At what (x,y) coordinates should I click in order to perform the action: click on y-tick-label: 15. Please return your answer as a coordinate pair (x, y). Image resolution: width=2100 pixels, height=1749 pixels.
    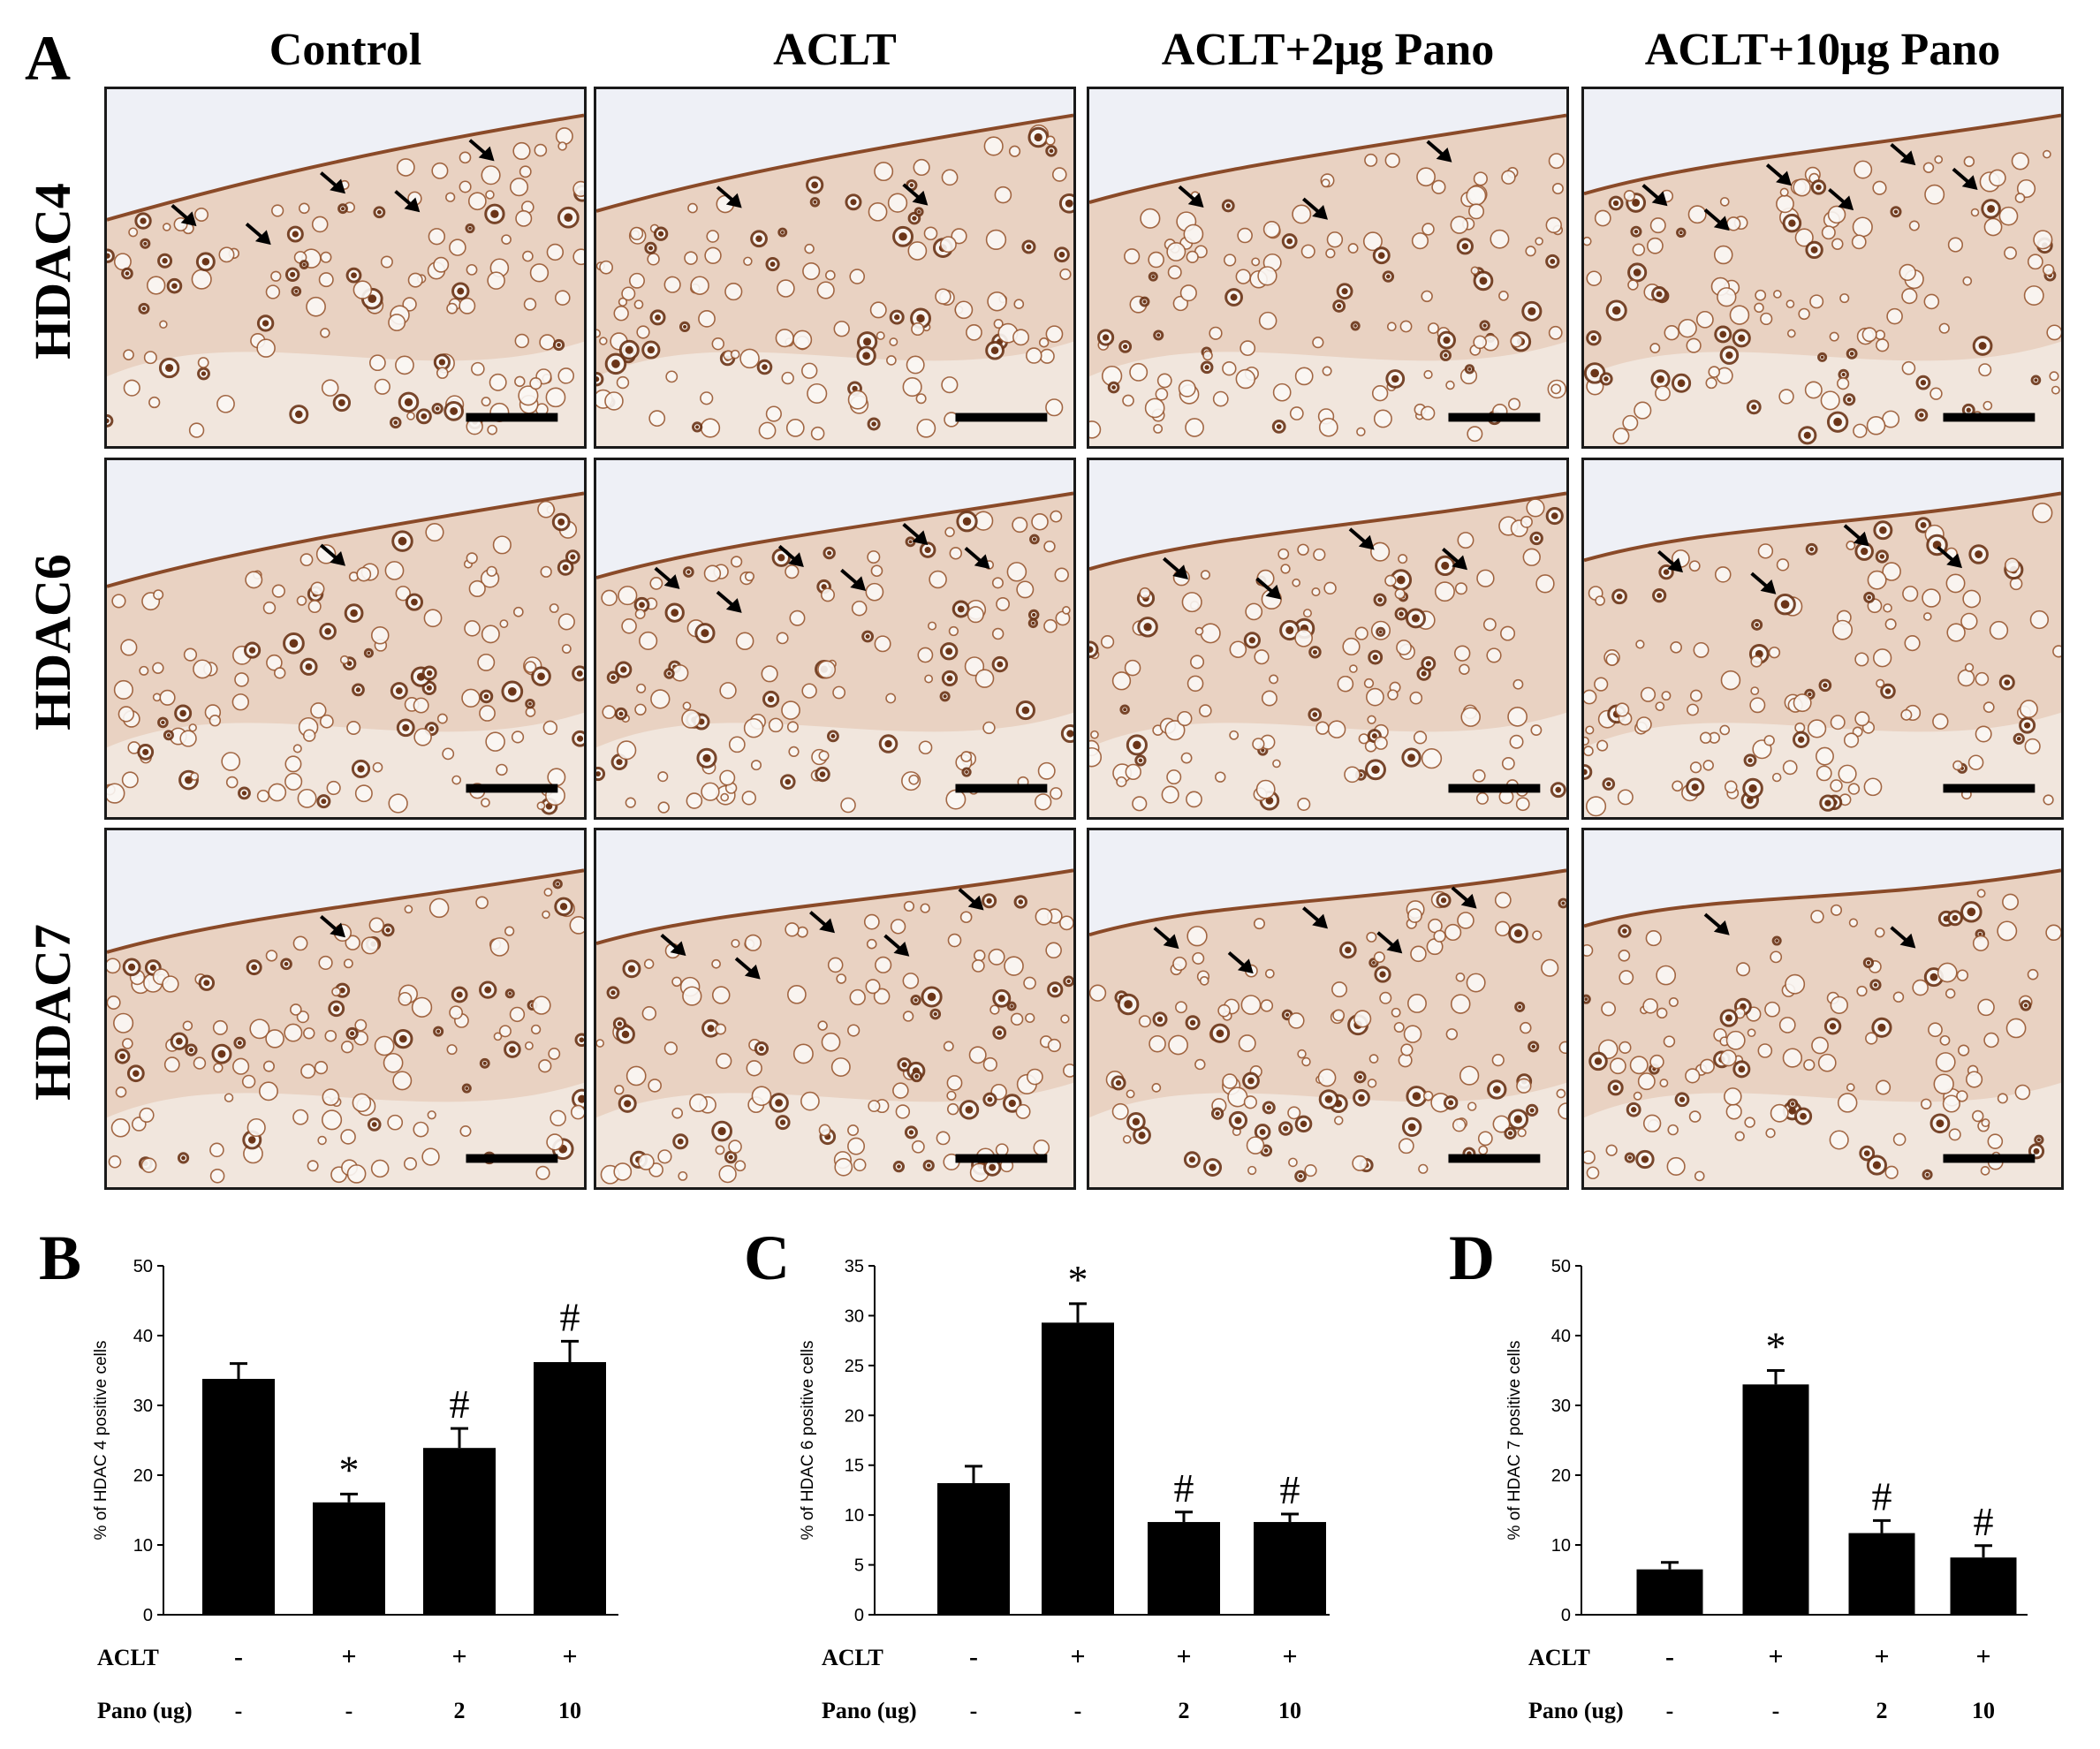
    Looking at the image, I should click on (855, 1466).